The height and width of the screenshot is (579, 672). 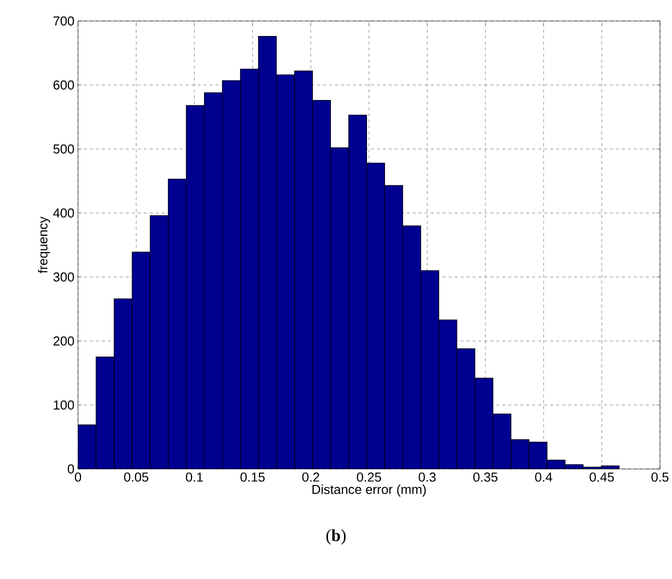 I want to click on x-axis-title: Distance error (mm), so click(x=369, y=490).